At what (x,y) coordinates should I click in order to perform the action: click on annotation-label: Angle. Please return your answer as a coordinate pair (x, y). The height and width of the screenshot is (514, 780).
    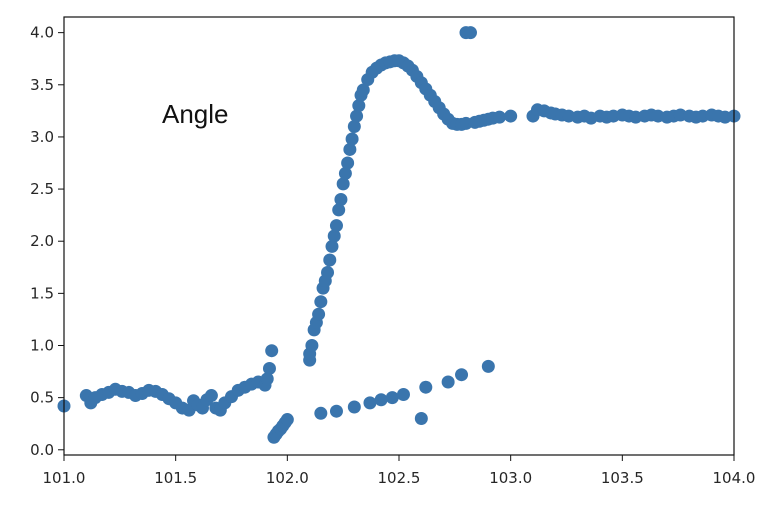
    Looking at the image, I should click on (195, 114).